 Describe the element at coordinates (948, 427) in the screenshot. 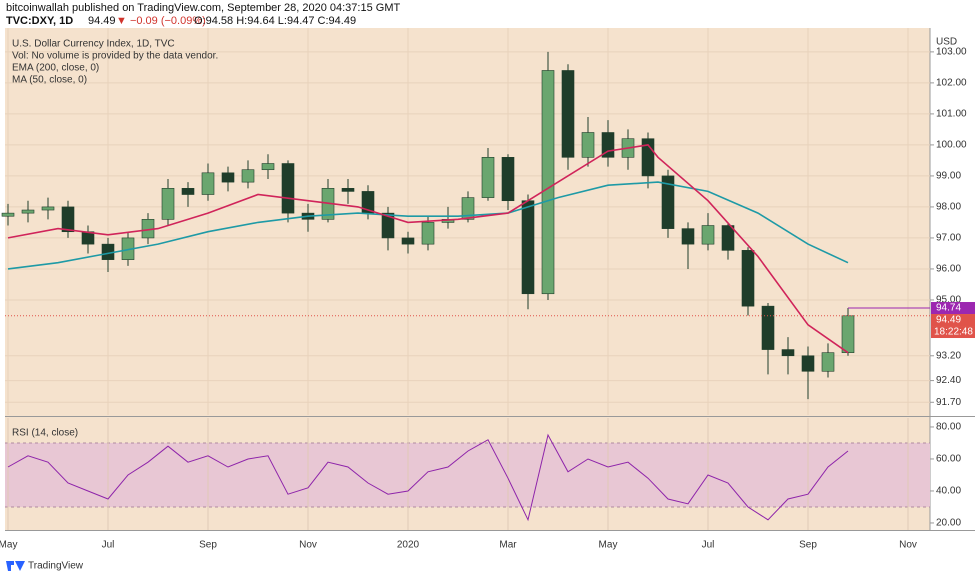

I see `y-tick-label: 80.00` at that location.